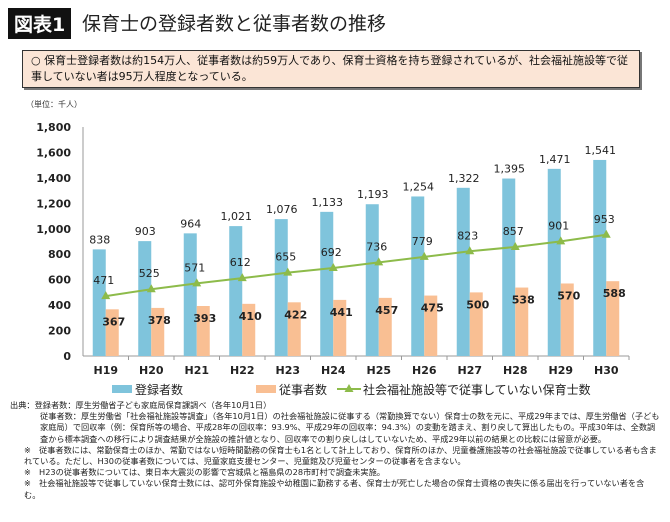 This screenshot has width=670, height=522. What do you see at coordinates (555, 159) in the screenshot?
I see `label-registered: 1,471` at bounding box center [555, 159].